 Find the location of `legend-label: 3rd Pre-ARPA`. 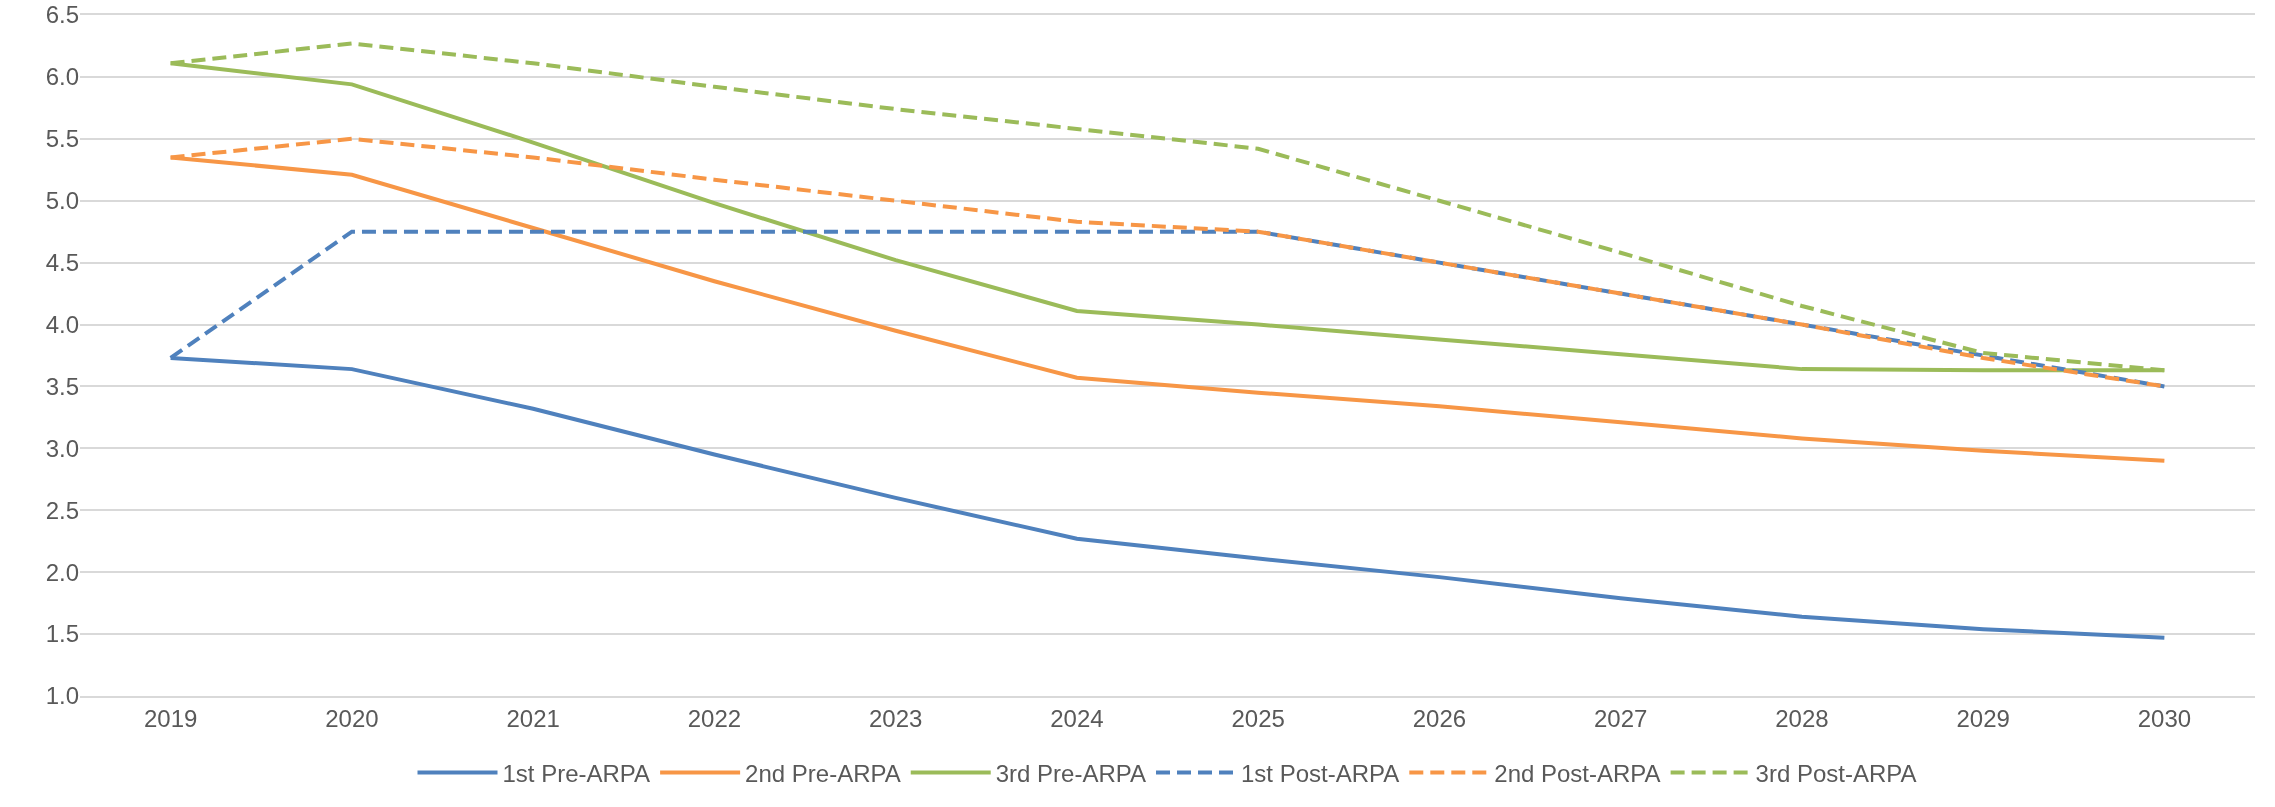

legend-label: 3rd Pre-ARPA is located at coordinates (1071, 773).